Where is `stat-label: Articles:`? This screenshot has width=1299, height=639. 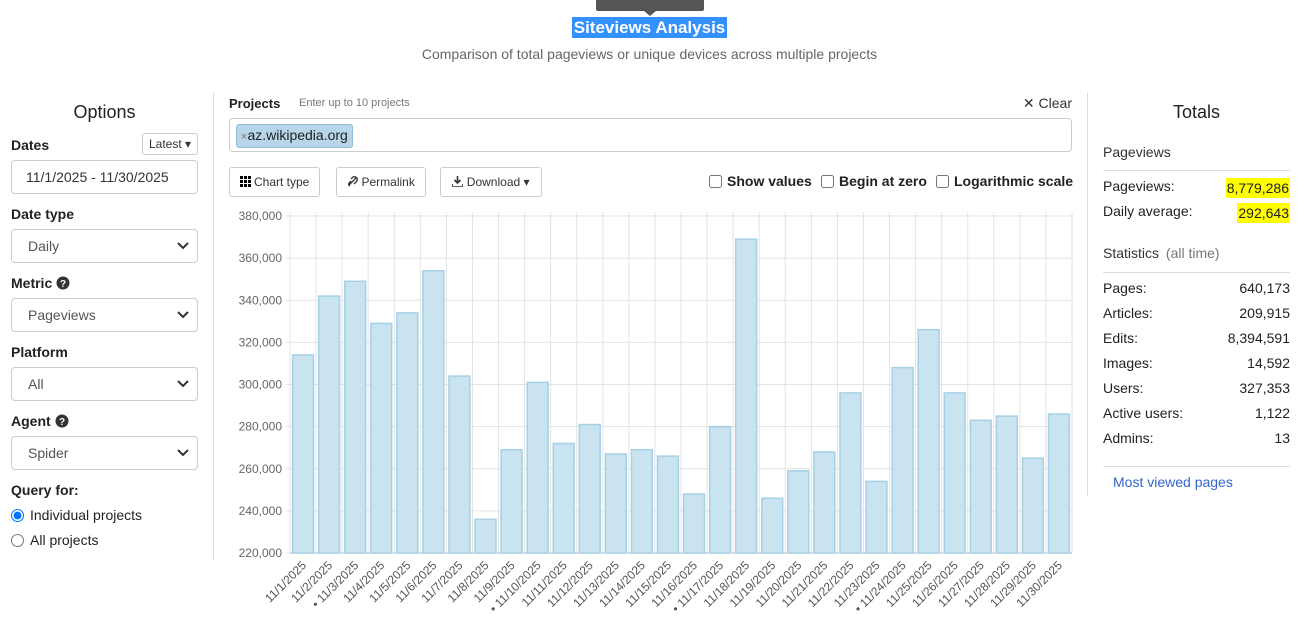 stat-label: Articles: is located at coordinates (1128, 313).